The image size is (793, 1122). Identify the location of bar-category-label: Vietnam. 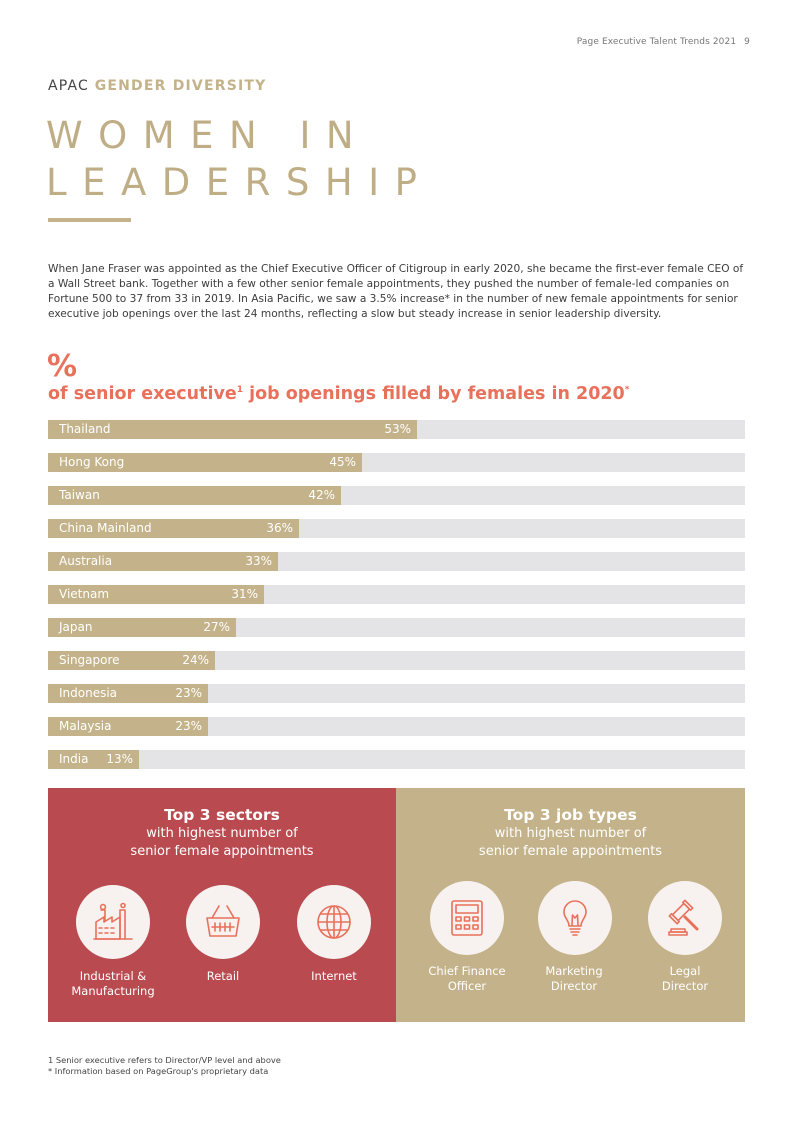
(84, 594).